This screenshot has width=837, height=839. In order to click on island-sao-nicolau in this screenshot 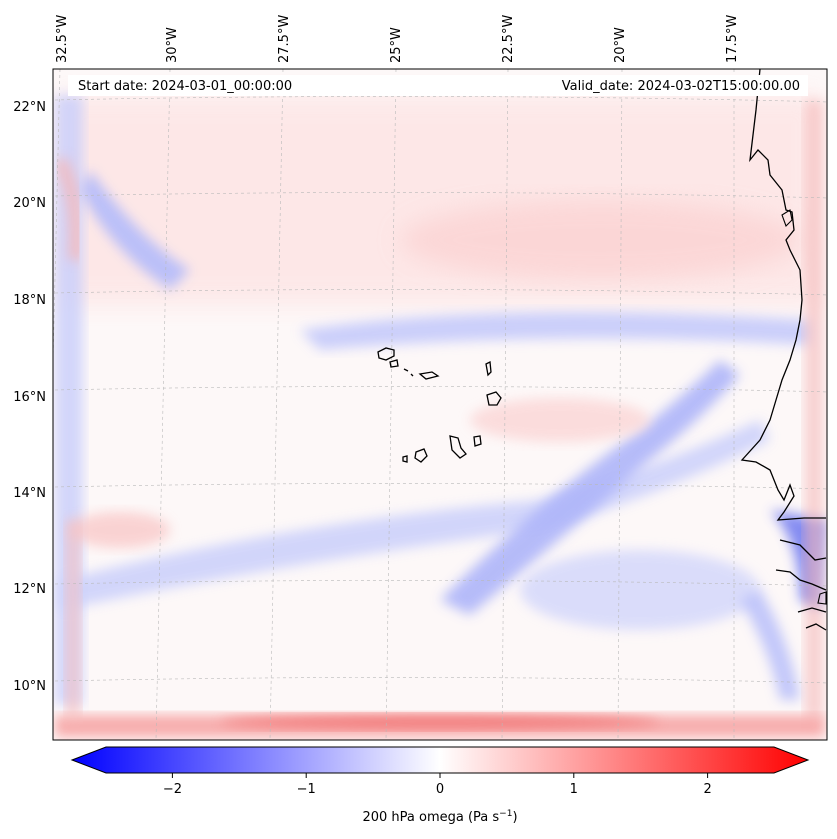, I will do `click(429, 375)`.